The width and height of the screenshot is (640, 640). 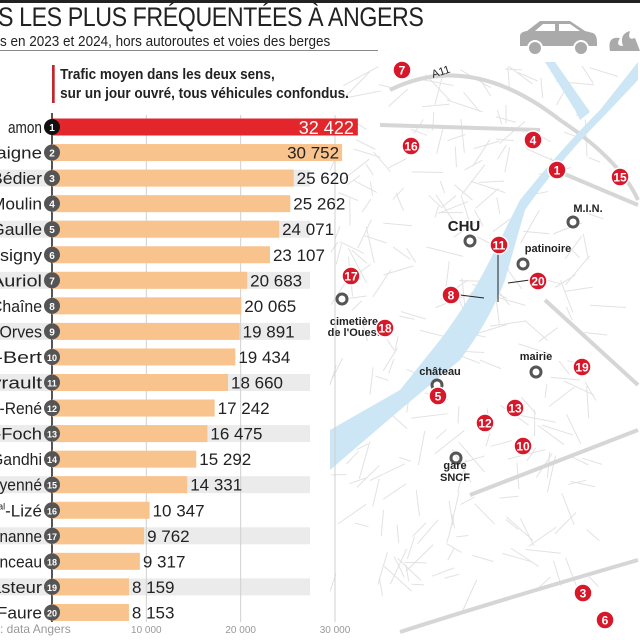 What do you see at coordinates (523, 264) in the screenshot?
I see `place-ring-icon` at bounding box center [523, 264].